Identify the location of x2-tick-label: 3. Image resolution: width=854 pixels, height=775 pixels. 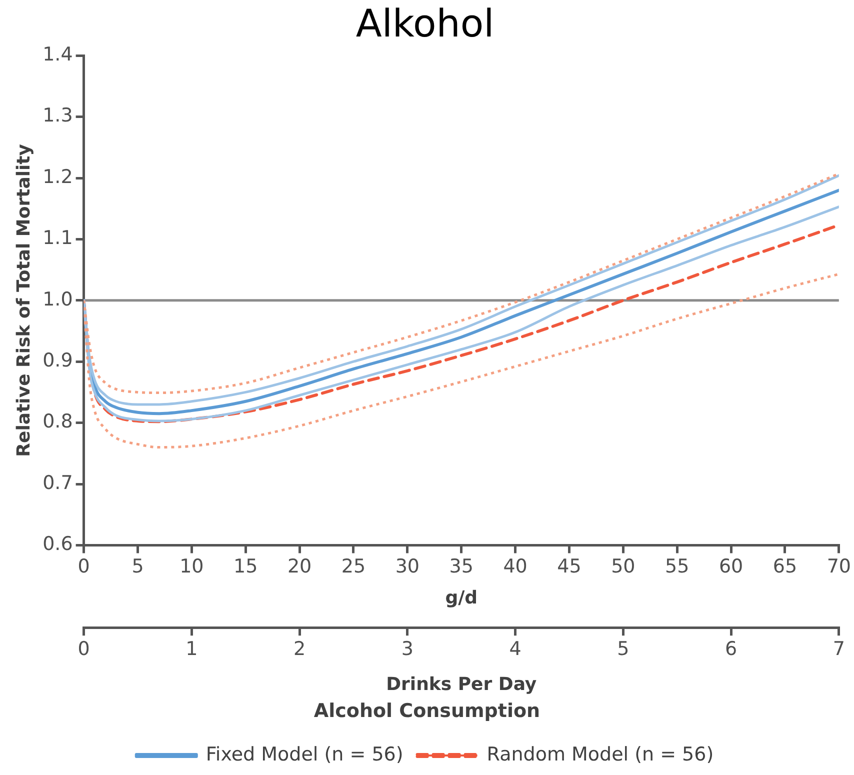
(407, 649).